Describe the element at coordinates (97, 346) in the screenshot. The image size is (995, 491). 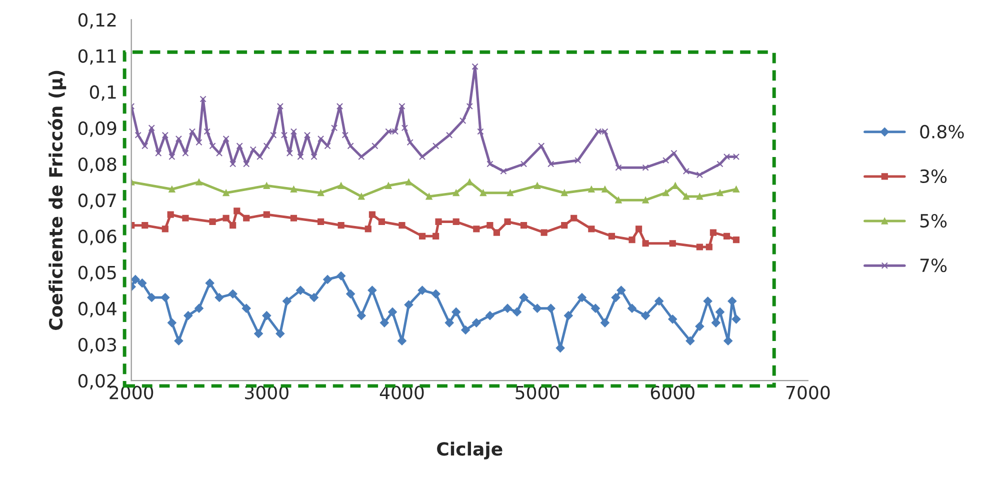
I see `y-tick-label: 0,03` at that location.